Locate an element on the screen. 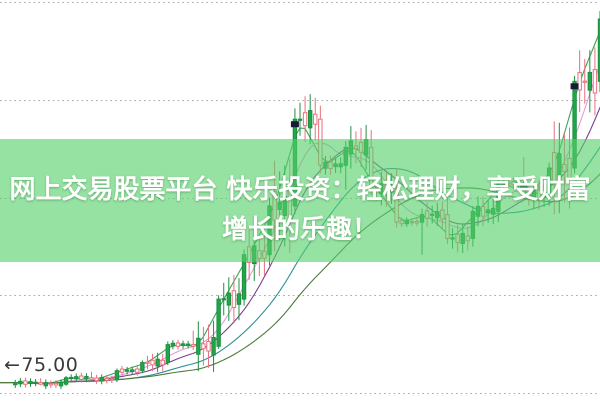 The image size is (600, 401). price-label-value: 75.00 is located at coordinates (50, 365).